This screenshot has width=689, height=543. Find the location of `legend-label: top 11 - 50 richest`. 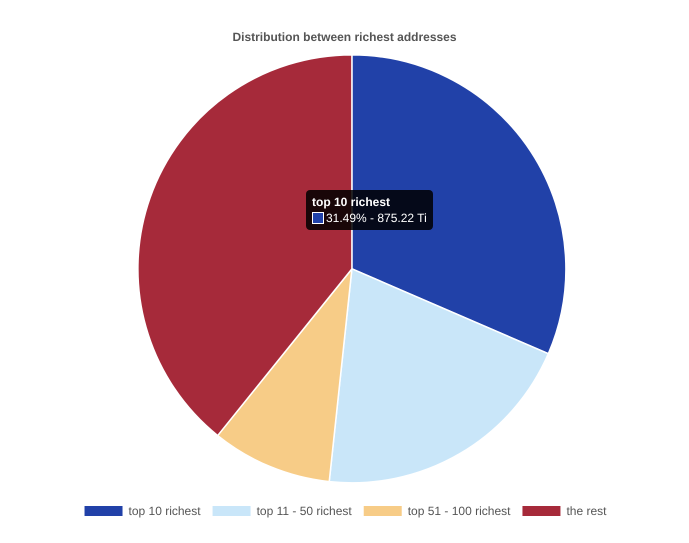

legend-label: top 11 - 50 richest is located at coordinates (304, 511).